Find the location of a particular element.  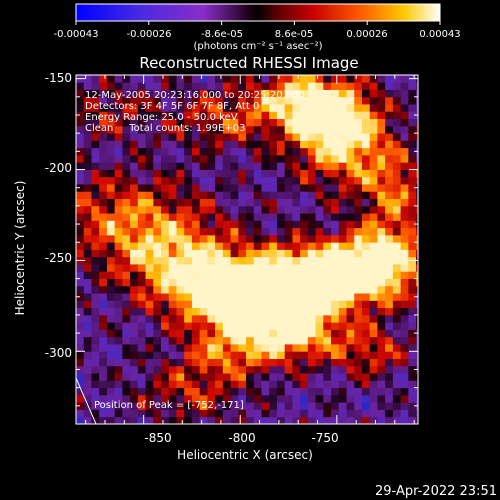

colorbar-tick-1: -0.00026 is located at coordinates (149, 34).